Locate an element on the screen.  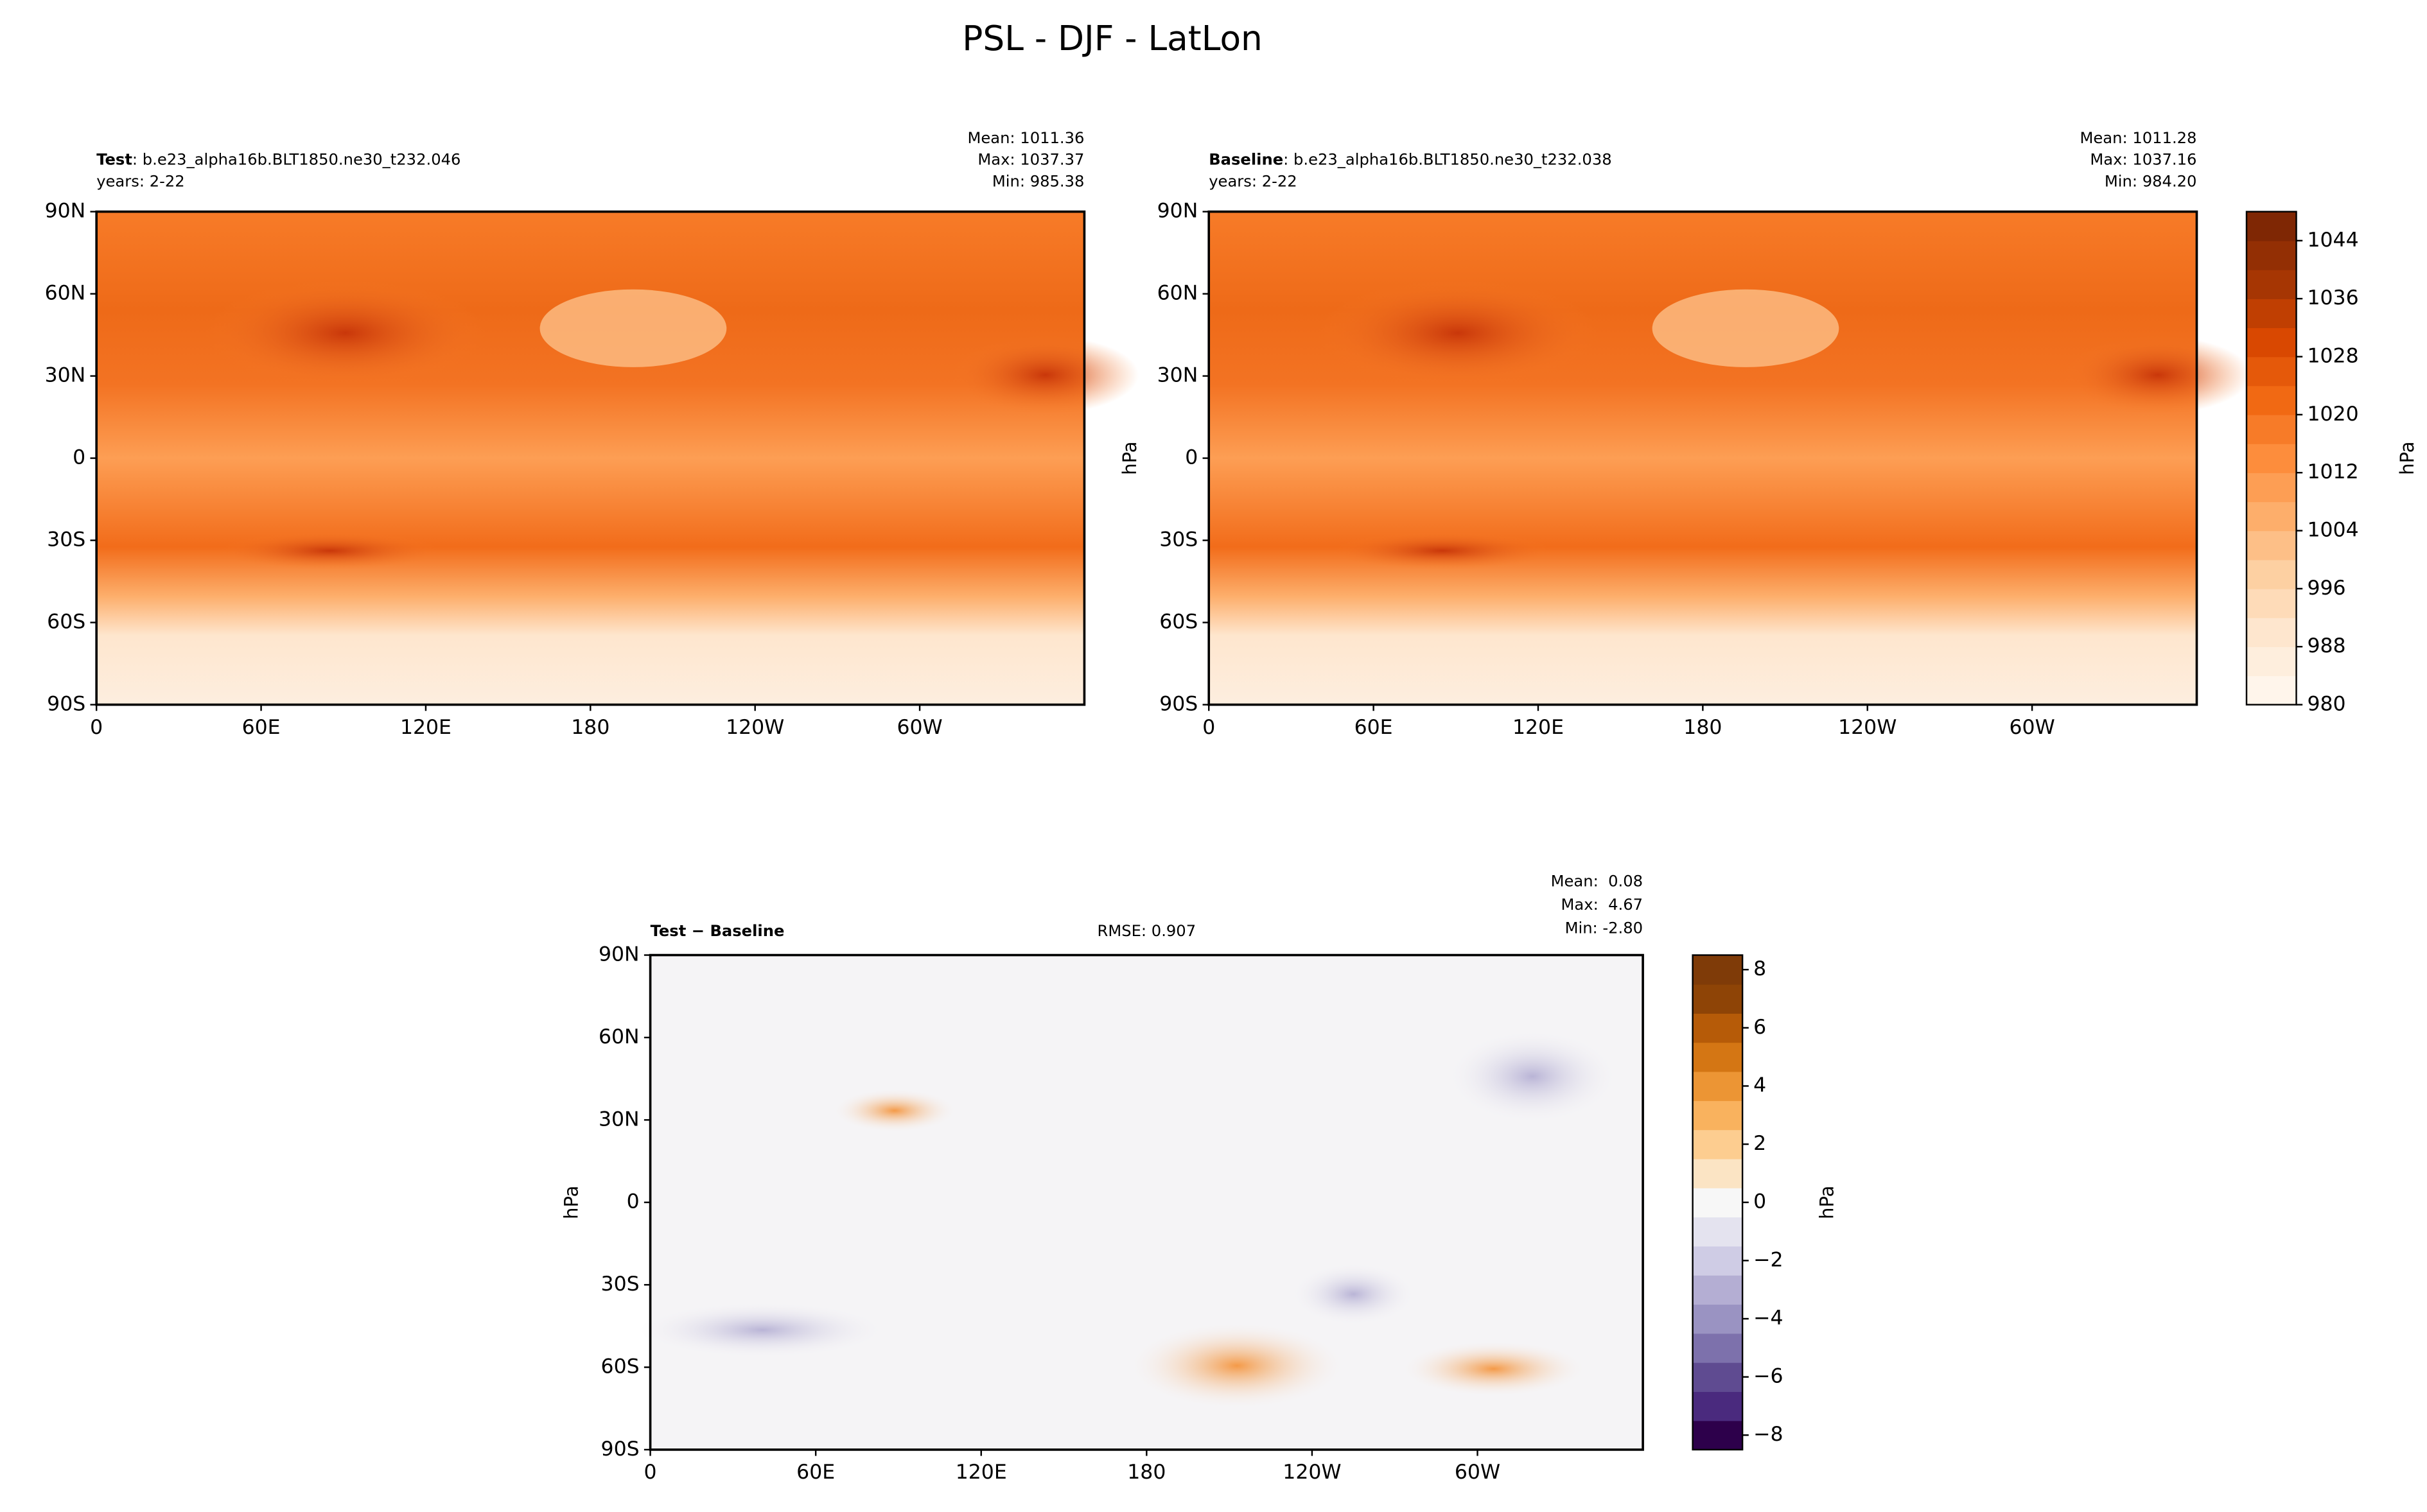
colorbar-tick-label: 988 is located at coordinates (2326, 645).